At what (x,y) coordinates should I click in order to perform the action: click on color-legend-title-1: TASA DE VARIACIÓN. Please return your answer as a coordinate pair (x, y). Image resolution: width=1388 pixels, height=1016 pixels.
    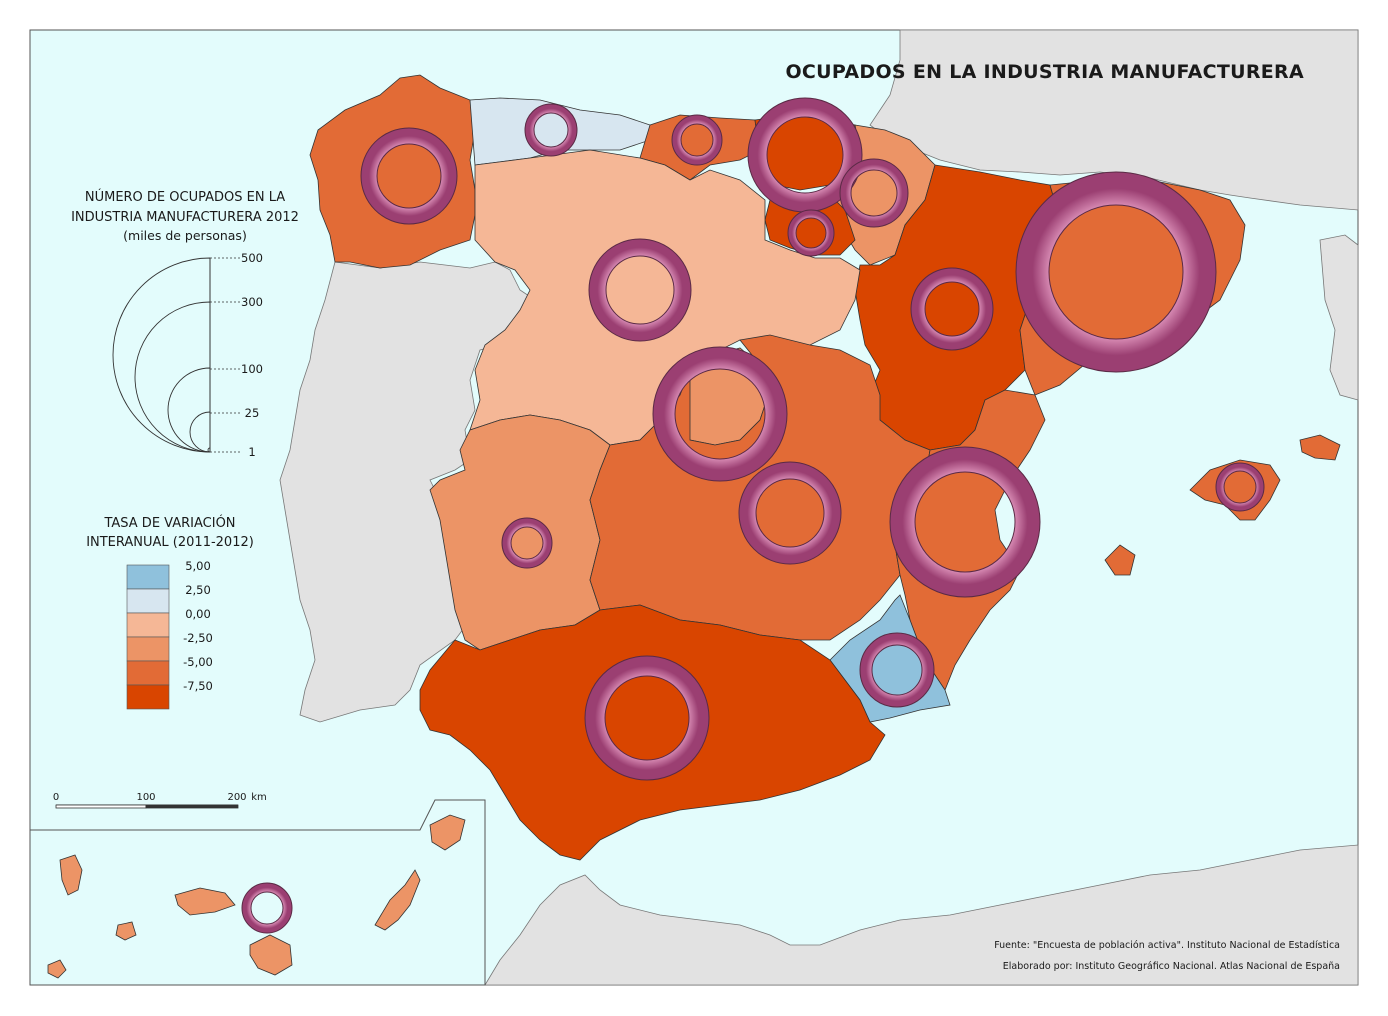
    Looking at the image, I should click on (169, 523).